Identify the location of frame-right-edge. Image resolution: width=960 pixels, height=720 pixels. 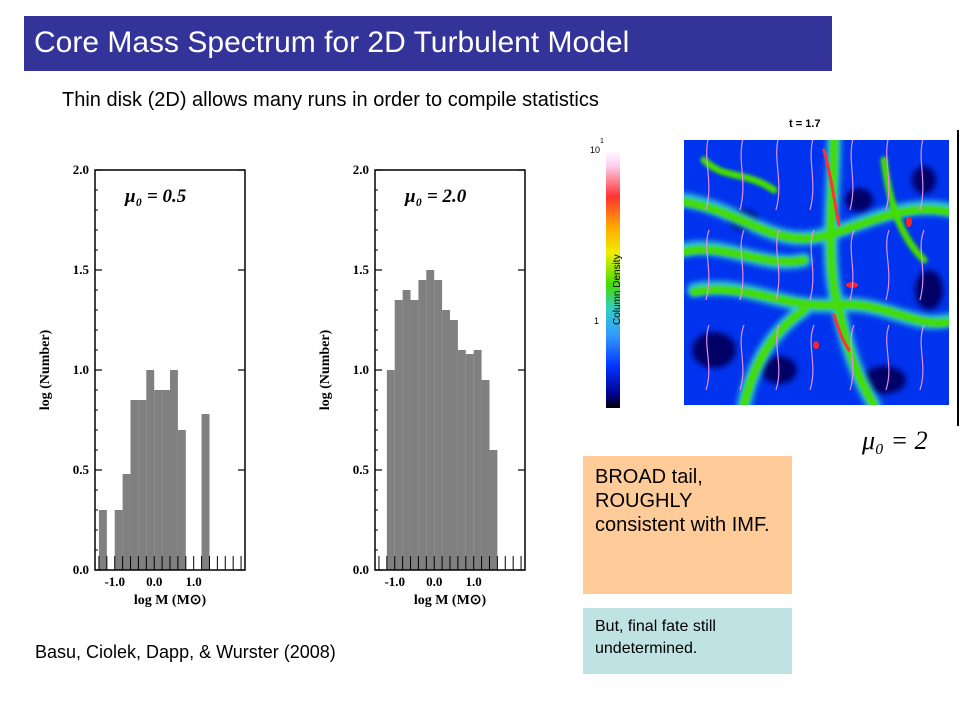
(958, 278).